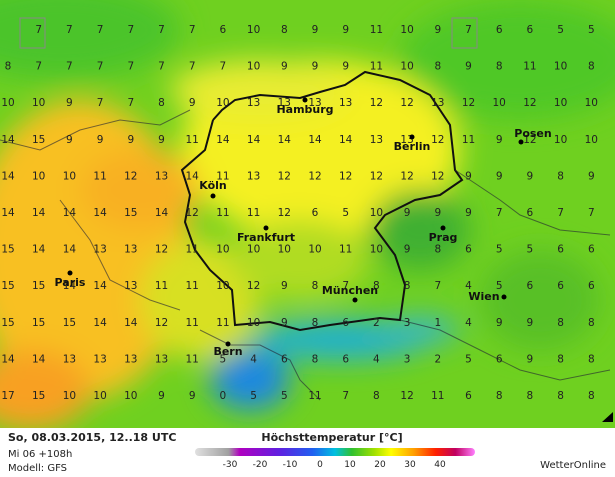 The height and width of the screenshot is (477, 615). I want to click on legend-tick-label: 0, so click(320, 465).